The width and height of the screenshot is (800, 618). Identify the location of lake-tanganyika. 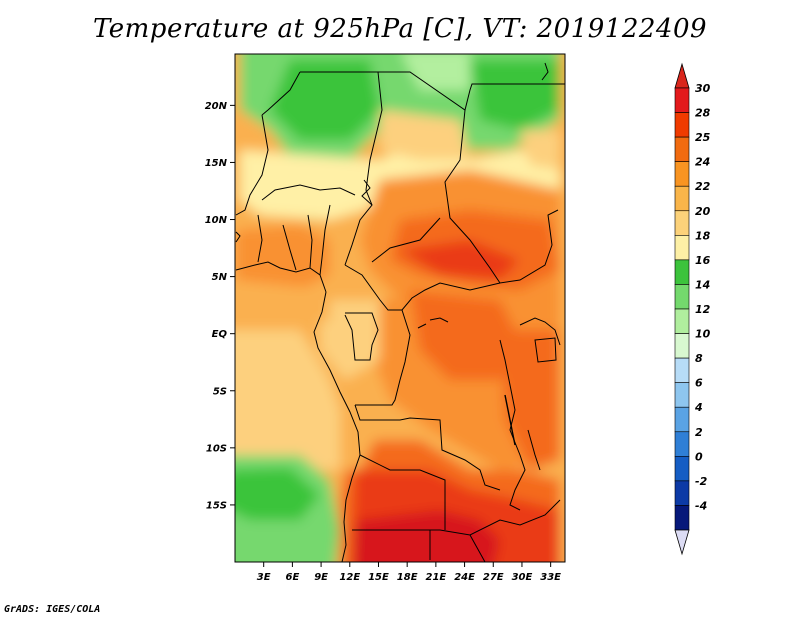
(510, 420).